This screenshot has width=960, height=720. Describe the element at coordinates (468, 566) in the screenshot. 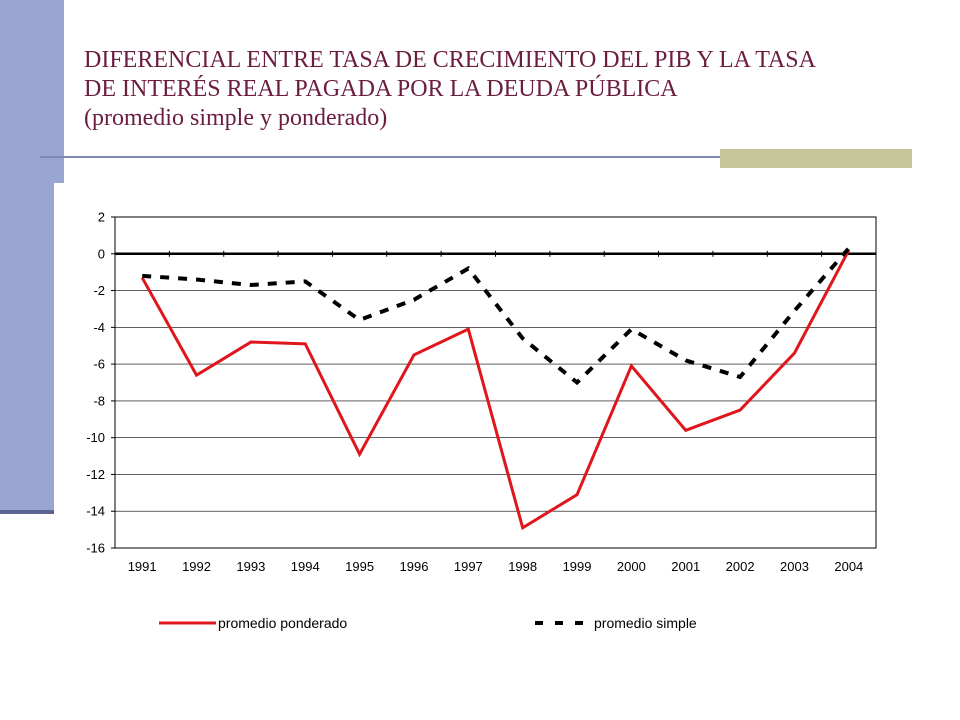

I see `x-tick-label: 1997` at that location.